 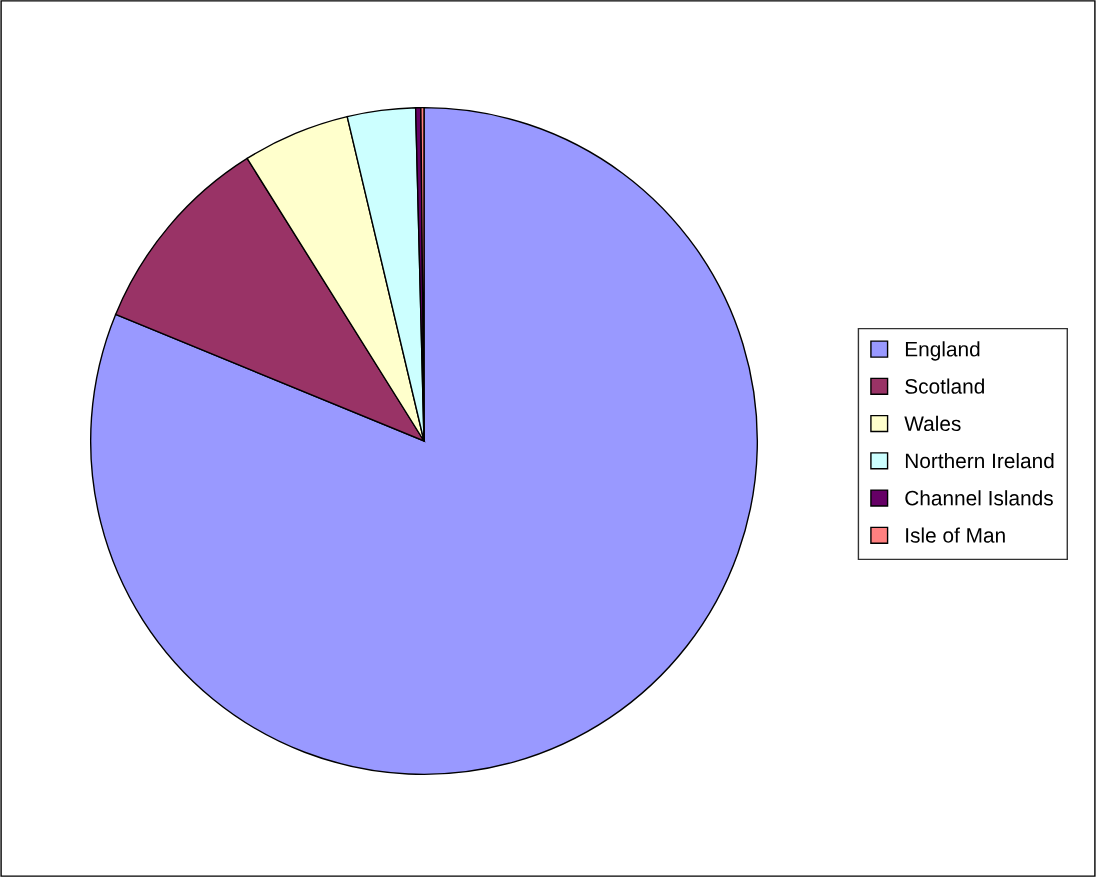 I want to click on legend-label: Scotland, so click(x=944, y=386).